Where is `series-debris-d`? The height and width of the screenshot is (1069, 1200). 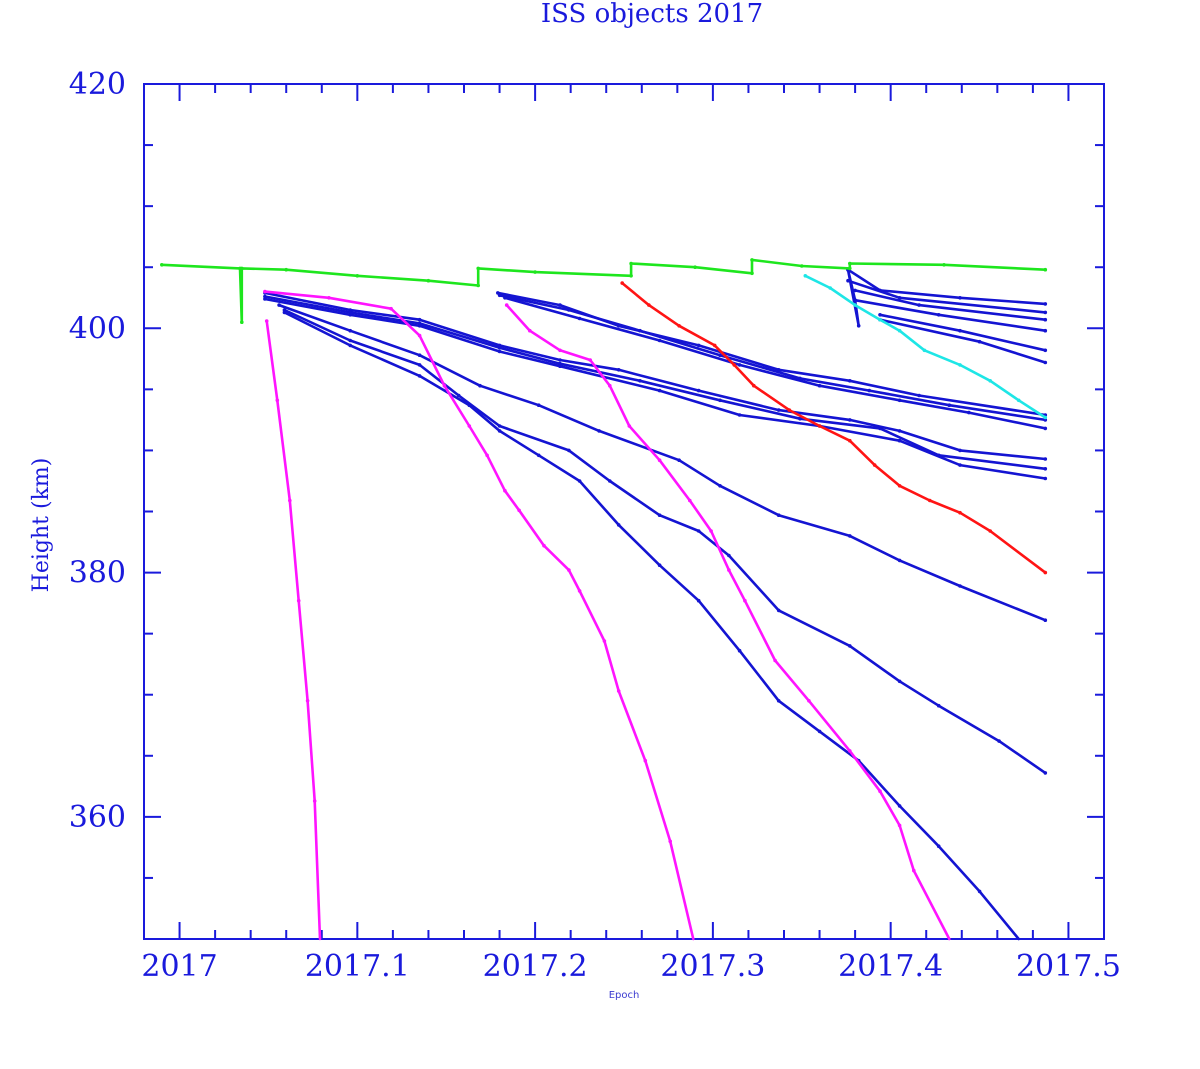
series-debris-d is located at coordinates (834, 428).